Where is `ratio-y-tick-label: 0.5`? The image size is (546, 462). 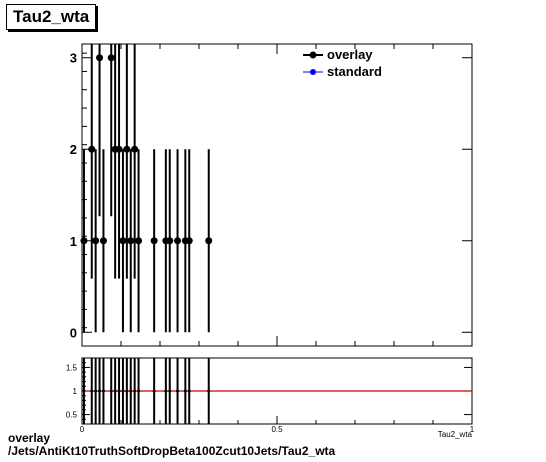 ratio-y-tick-label: 0.5 is located at coordinates (72, 415).